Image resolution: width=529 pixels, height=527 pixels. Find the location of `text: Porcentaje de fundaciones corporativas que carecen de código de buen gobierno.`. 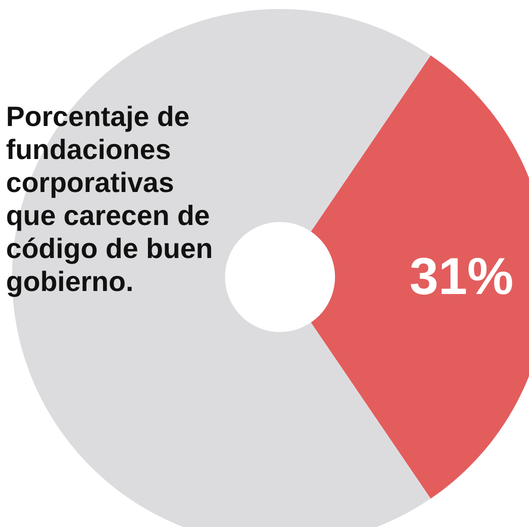

text: Porcentaje de fundaciones corporativas que carecen de código de buen gobierno. is located at coordinates (110, 199).